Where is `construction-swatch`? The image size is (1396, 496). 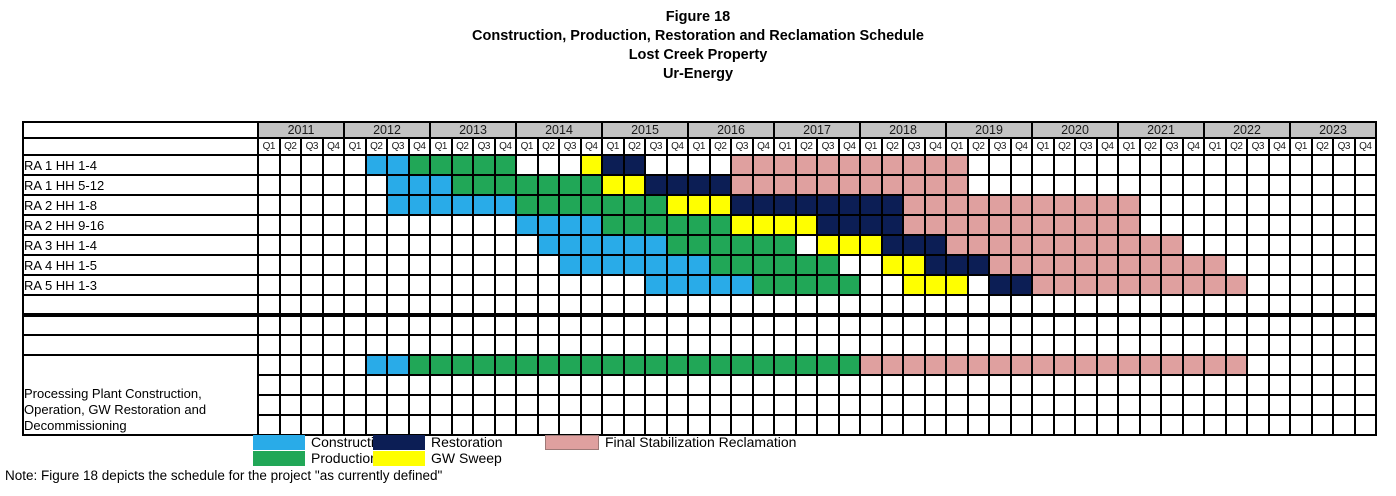 construction-swatch is located at coordinates (279, 442).